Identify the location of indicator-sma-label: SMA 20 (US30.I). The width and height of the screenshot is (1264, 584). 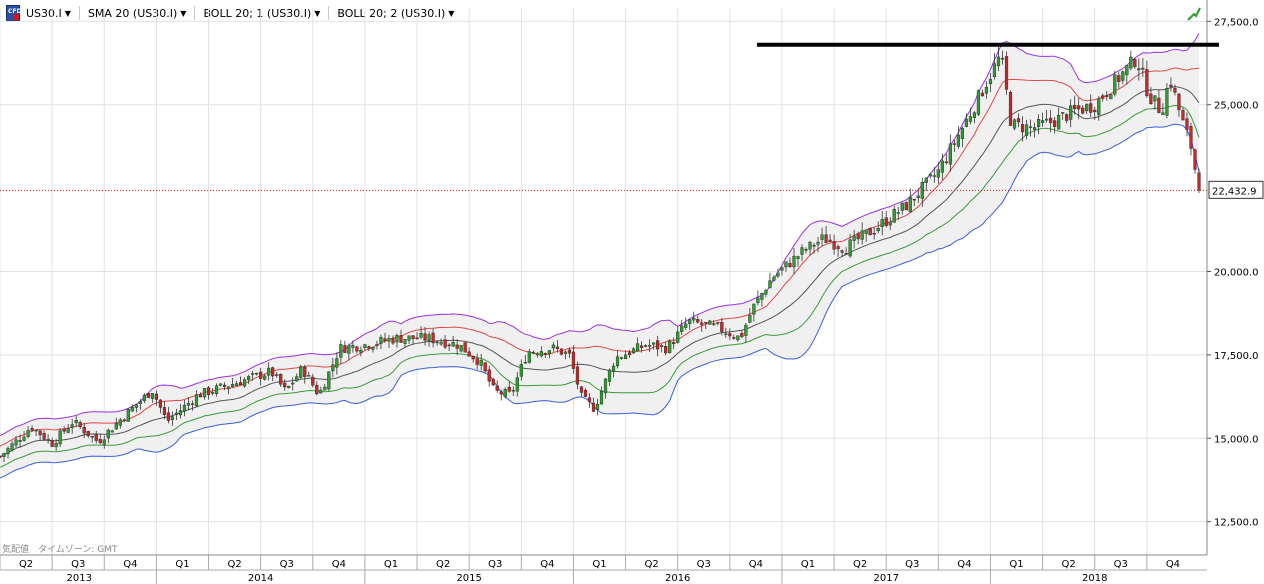
(132, 13).